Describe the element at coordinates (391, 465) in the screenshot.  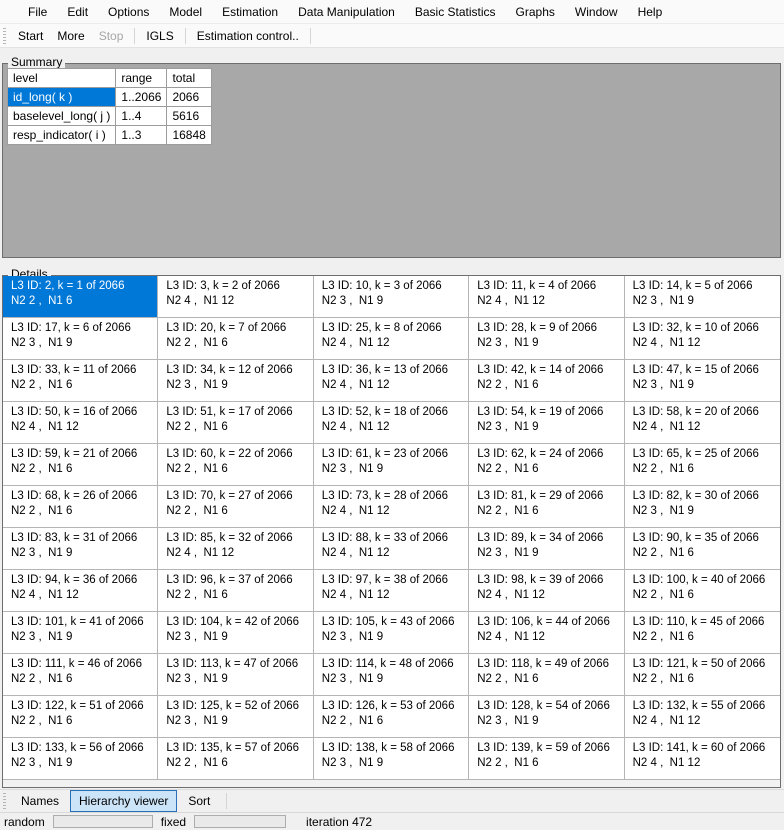
I see `detail-cell: L3 ID: 61, k = 23 of 2066 N2 3 , N1 9` at that location.